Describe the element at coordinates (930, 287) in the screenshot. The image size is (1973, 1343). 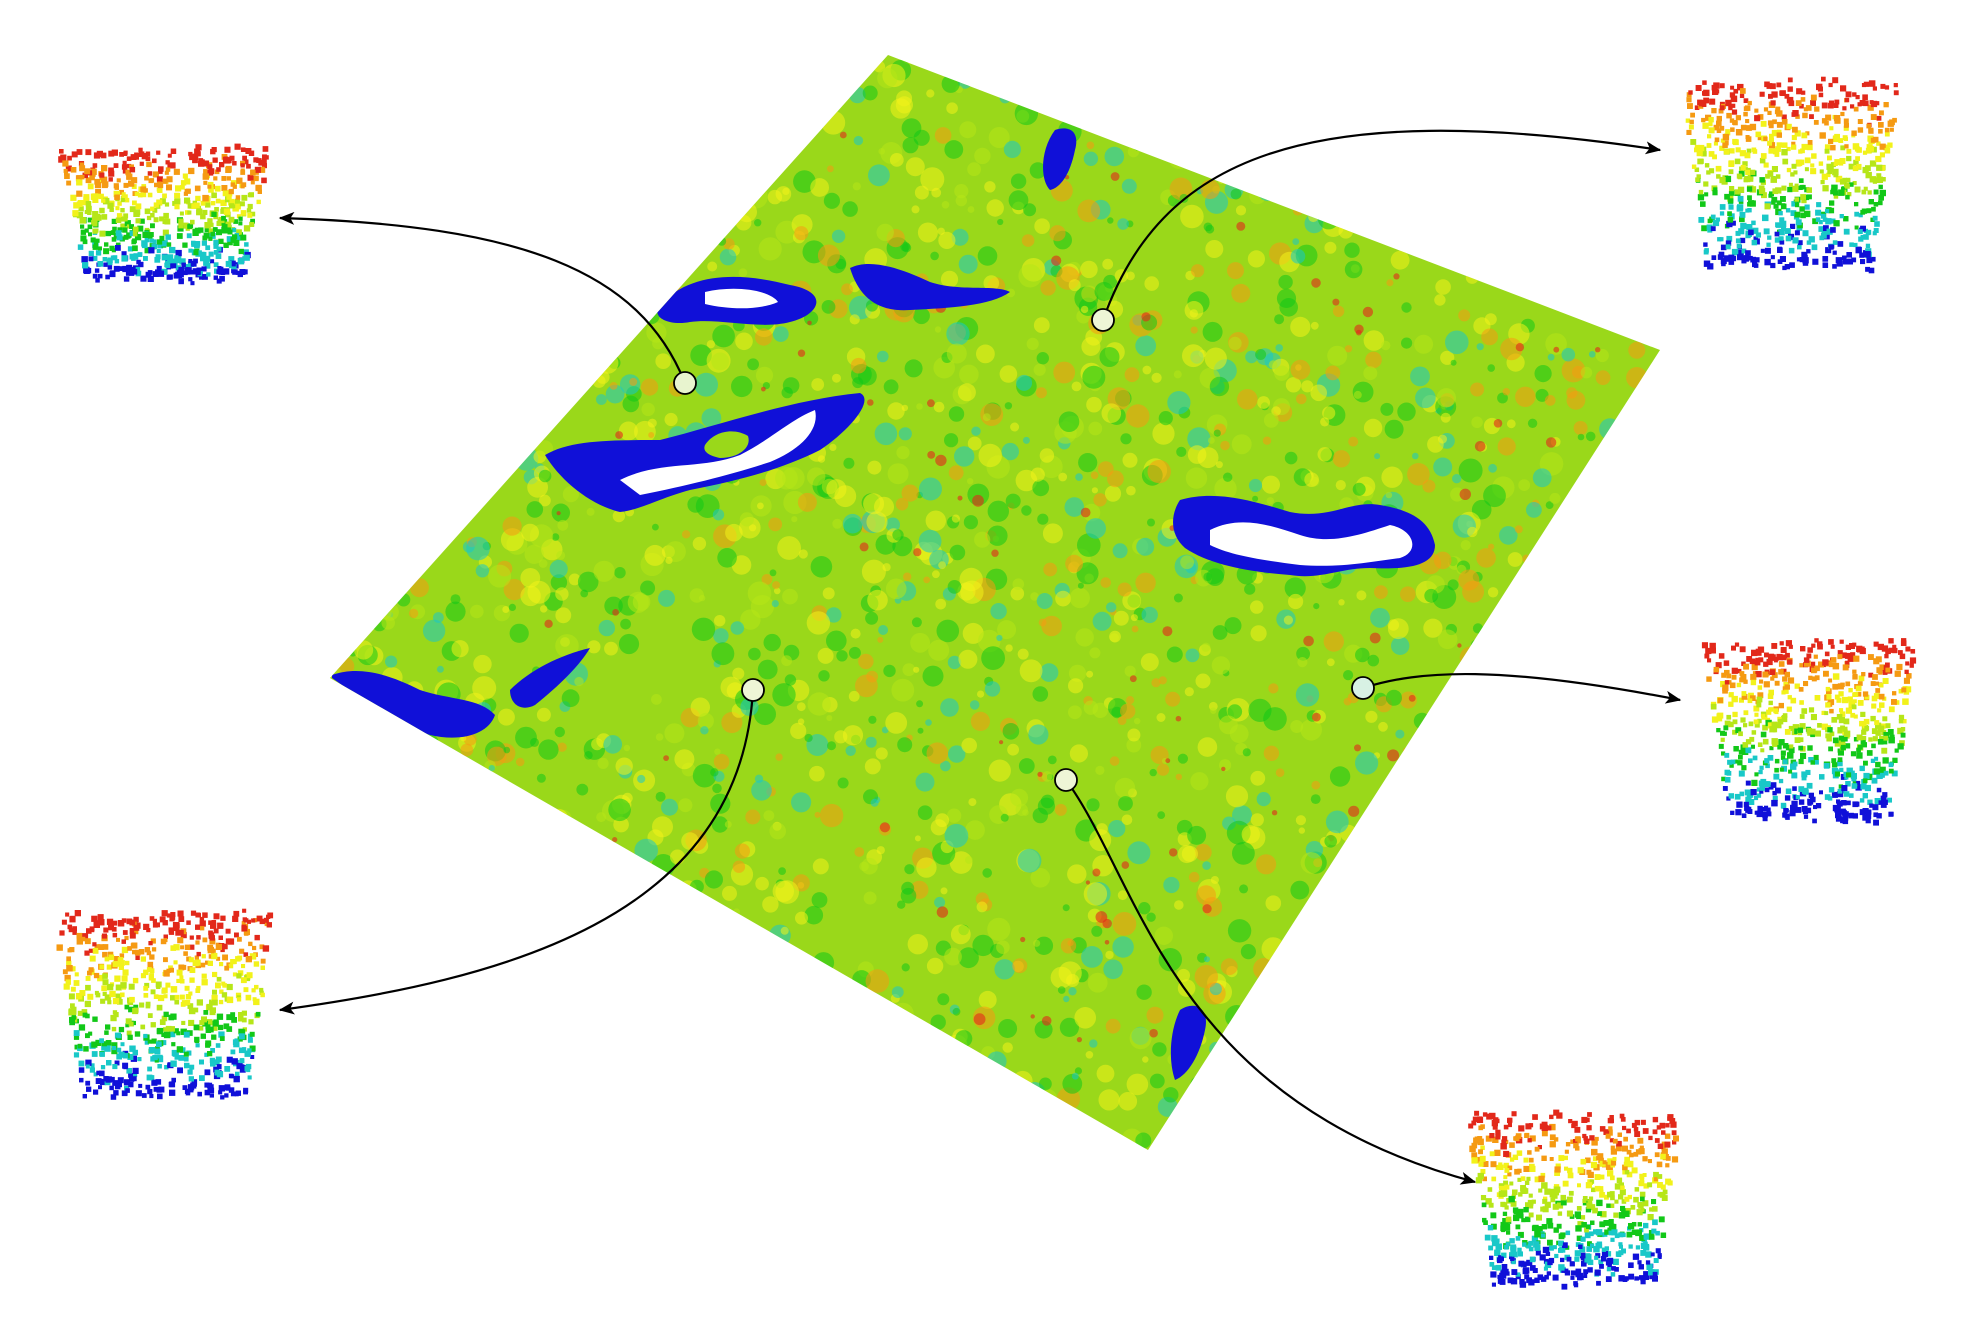
I see `lake-channel-north` at that location.